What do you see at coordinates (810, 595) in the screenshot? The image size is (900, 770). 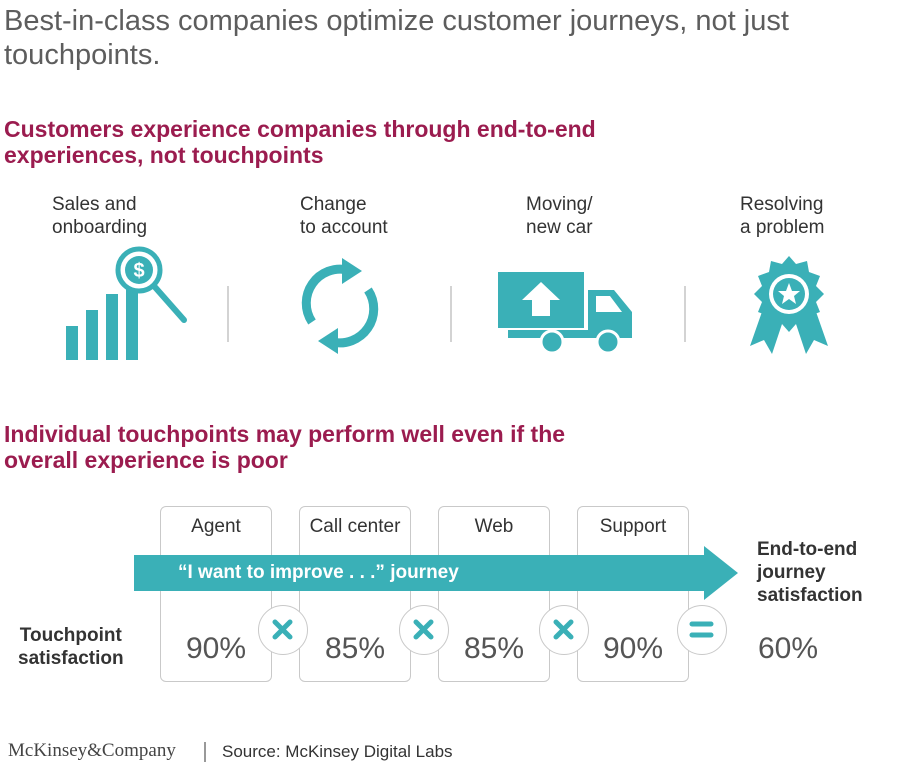 I see `result-label-line: satisfaction` at bounding box center [810, 595].